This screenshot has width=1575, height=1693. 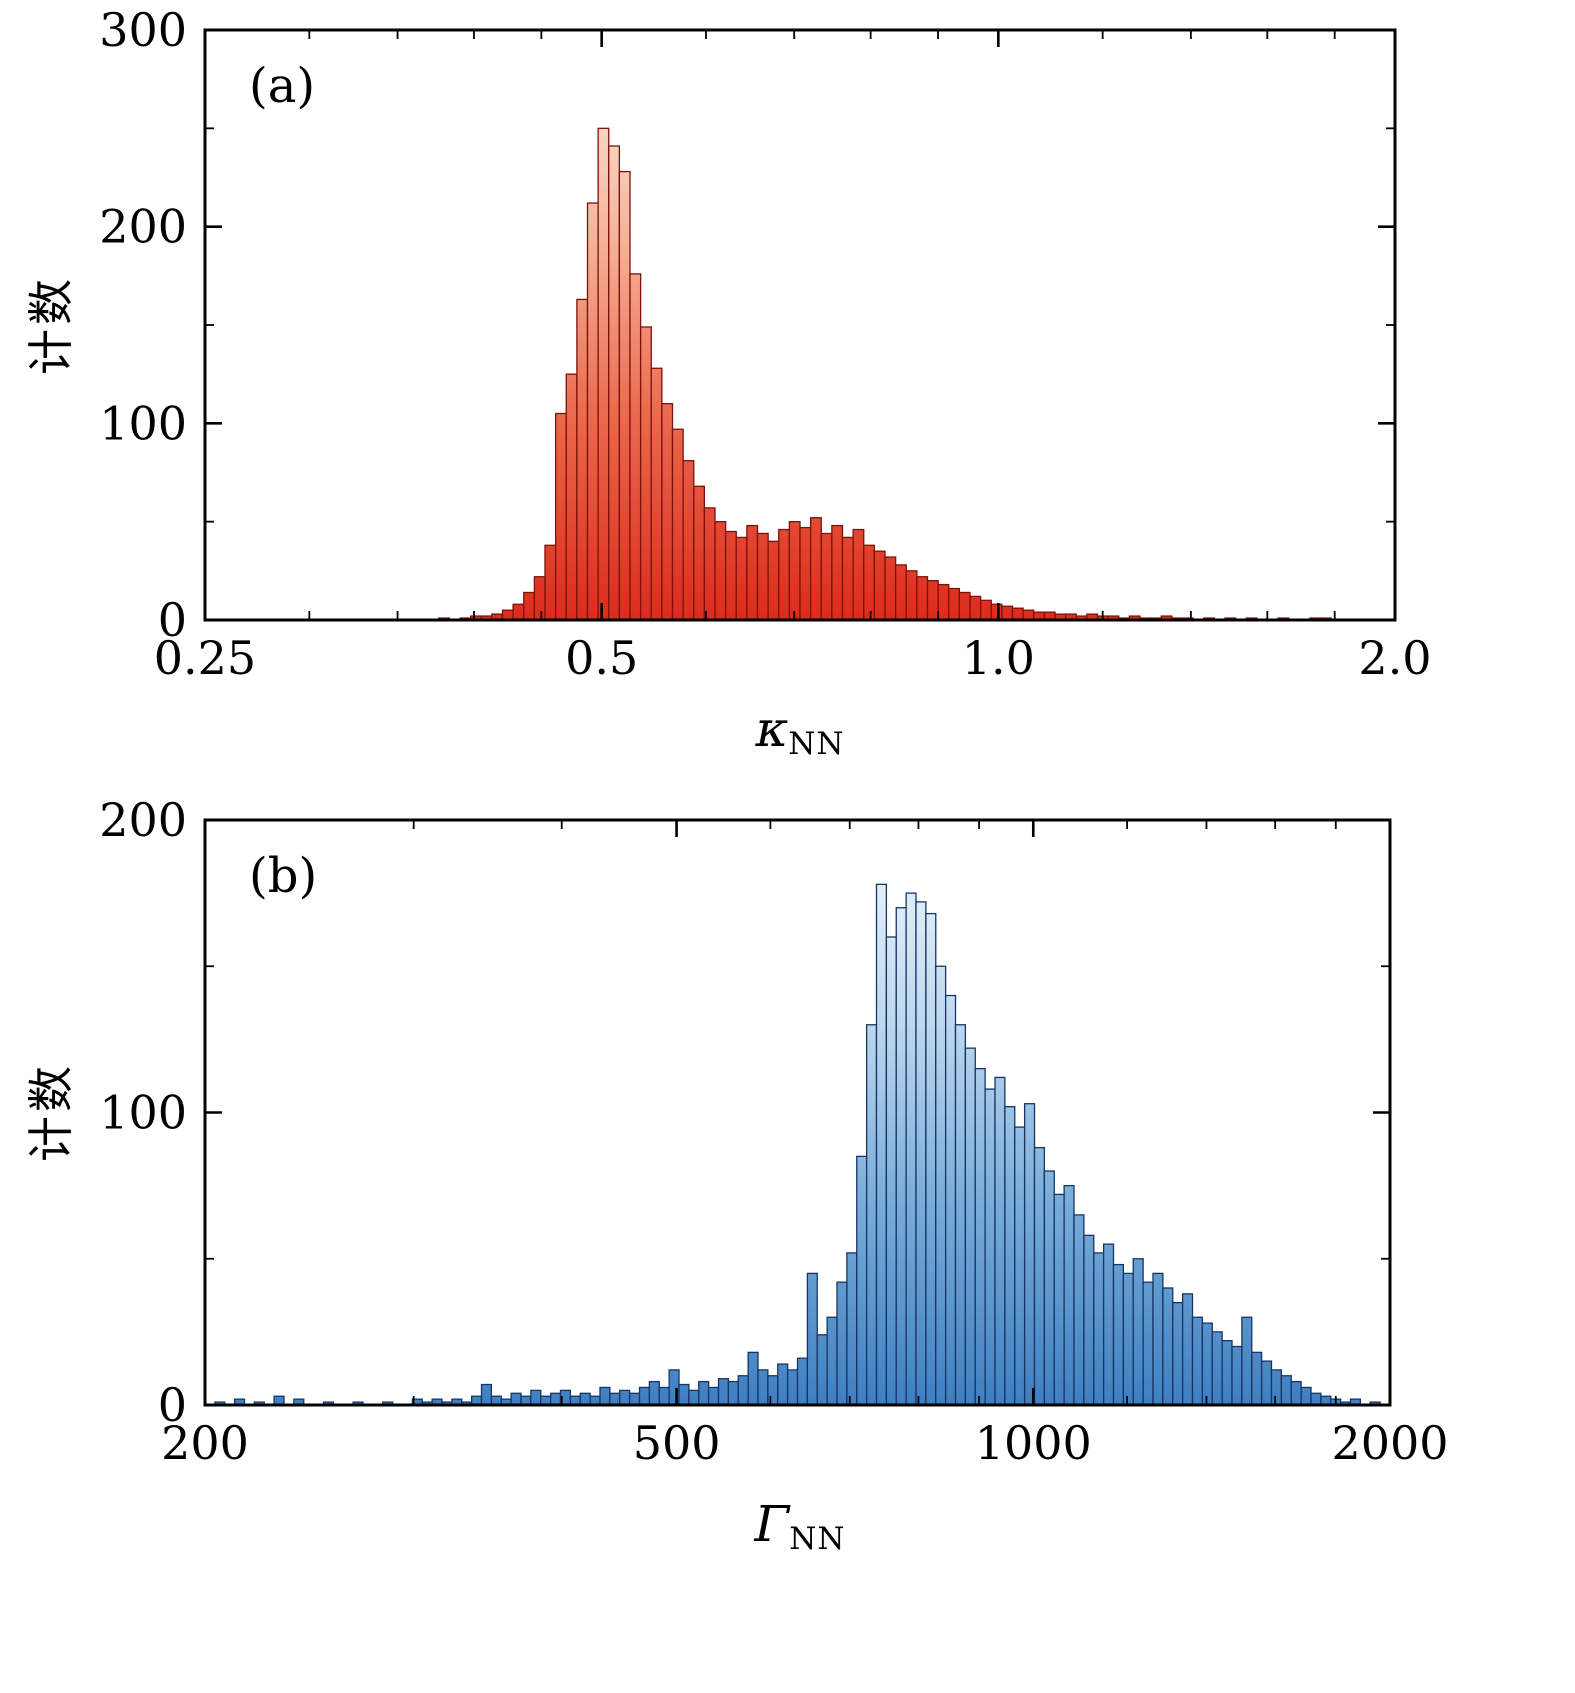 What do you see at coordinates (816, 744) in the screenshot?
I see `kappa-subscript: NN` at bounding box center [816, 744].